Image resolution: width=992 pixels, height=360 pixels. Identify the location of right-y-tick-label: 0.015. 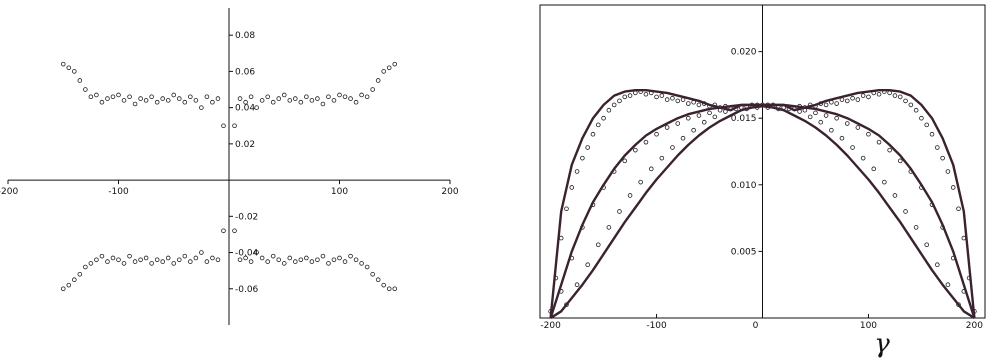
(744, 119).